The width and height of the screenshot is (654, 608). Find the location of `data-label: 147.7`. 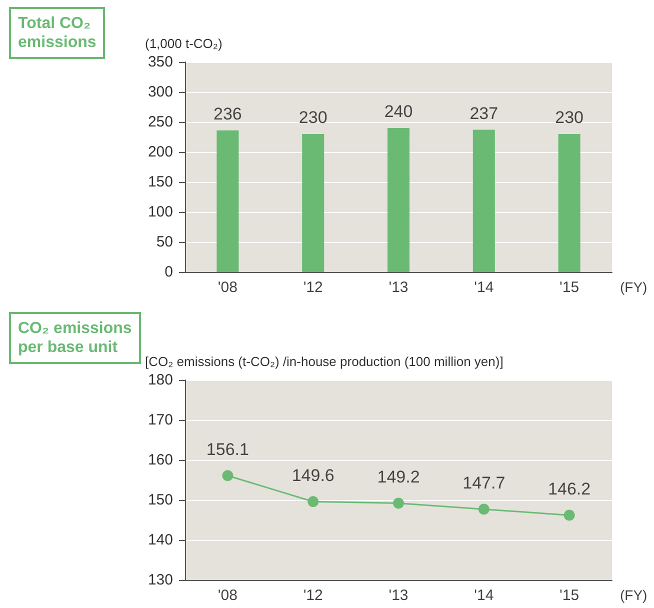

data-label: 147.7 is located at coordinates (484, 483).